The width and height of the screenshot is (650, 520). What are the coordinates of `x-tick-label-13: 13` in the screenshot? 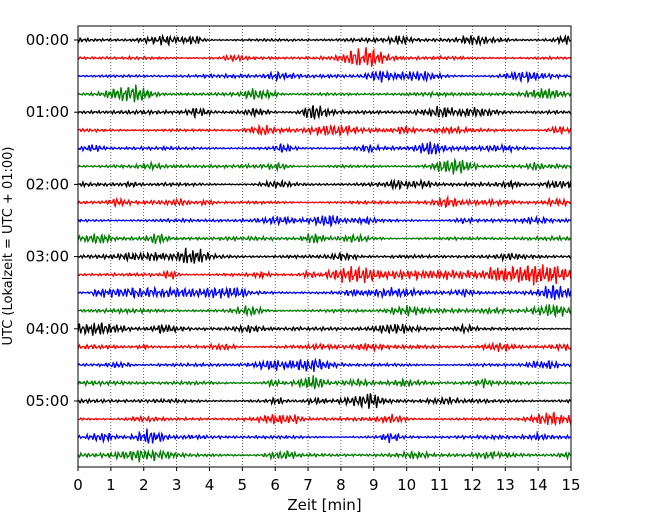 It's located at (505, 485).